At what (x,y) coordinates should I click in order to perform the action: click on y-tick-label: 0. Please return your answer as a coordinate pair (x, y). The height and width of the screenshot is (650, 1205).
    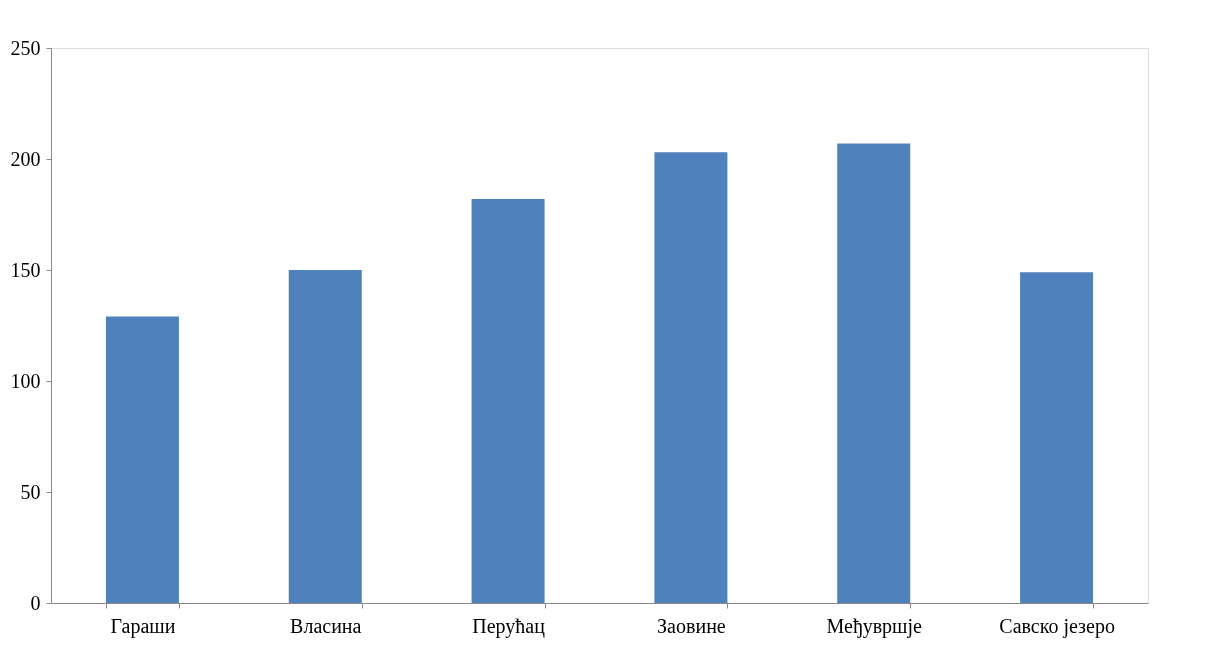
    Looking at the image, I should click on (35, 602).